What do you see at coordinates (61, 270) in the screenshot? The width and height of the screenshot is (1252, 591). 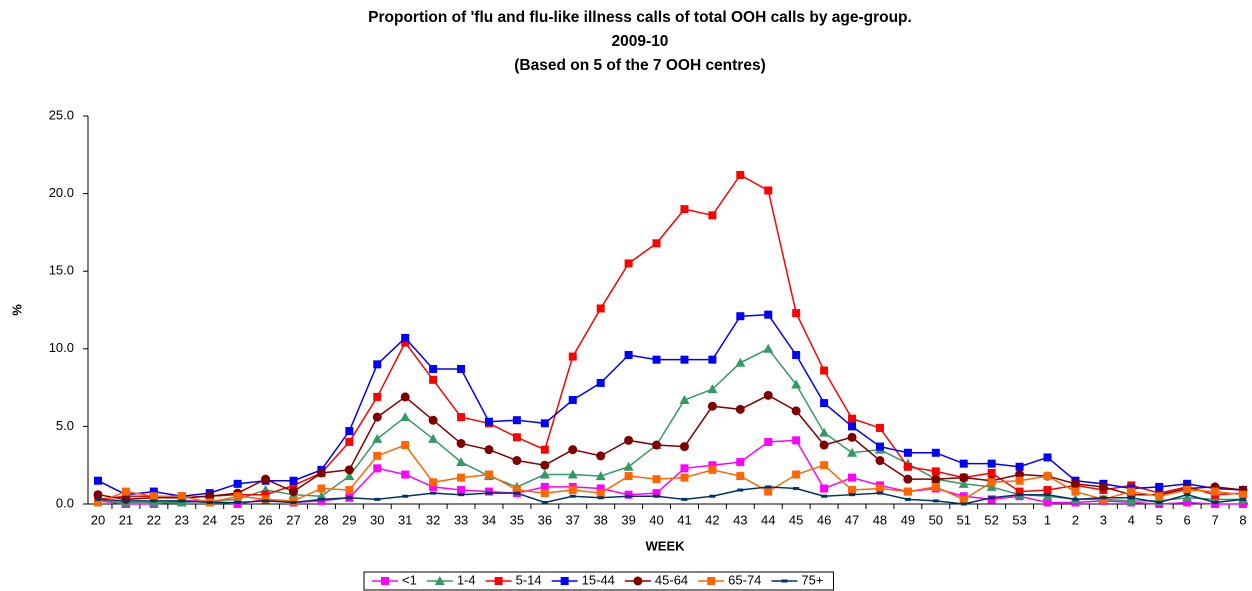 I see `y-tick-label: 15.0` at bounding box center [61, 270].